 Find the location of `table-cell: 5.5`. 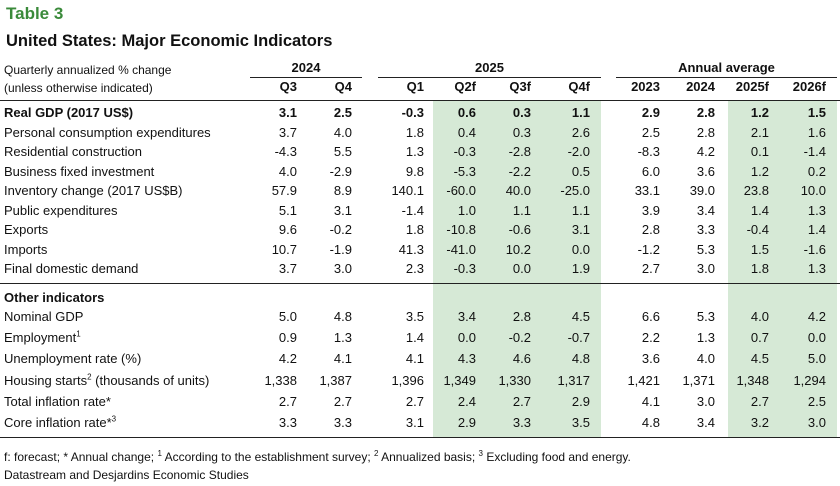

table-cell: 5.5 is located at coordinates (342, 151).